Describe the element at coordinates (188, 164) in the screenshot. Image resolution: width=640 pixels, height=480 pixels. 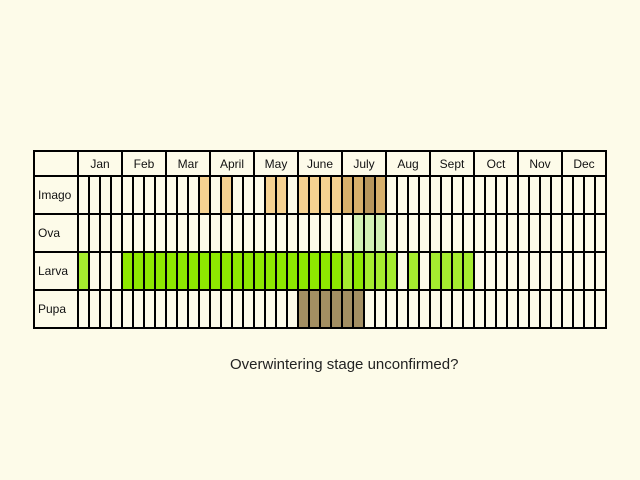
I see `month-label: Mar` at that location.